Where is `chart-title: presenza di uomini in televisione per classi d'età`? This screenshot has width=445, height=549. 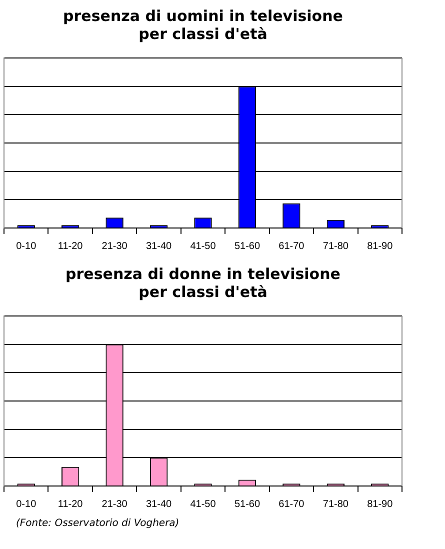
chart-title: presenza di uomini in televisione per classi d'età is located at coordinates (203, 24).